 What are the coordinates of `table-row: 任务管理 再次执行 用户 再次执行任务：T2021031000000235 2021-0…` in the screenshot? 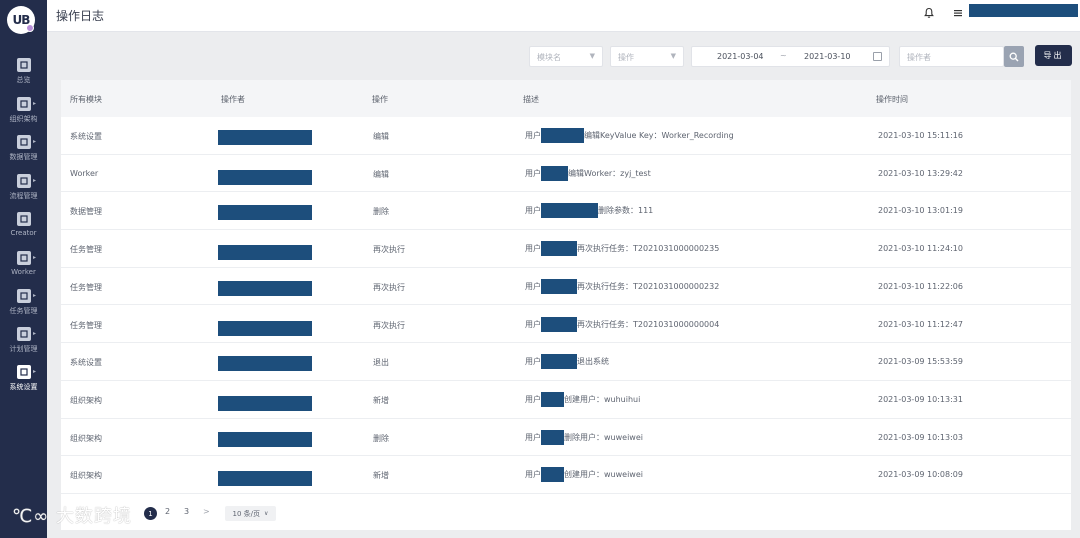 It's located at (566, 249).